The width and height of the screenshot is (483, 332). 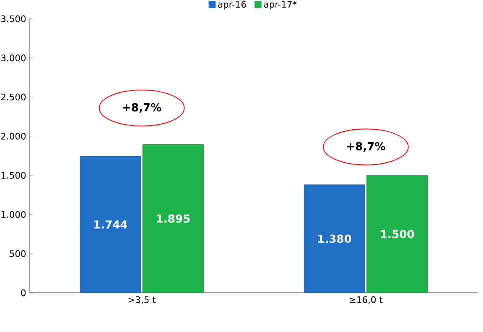 What do you see at coordinates (232, 5) in the screenshot?
I see `legend-label: apr-16` at bounding box center [232, 5].